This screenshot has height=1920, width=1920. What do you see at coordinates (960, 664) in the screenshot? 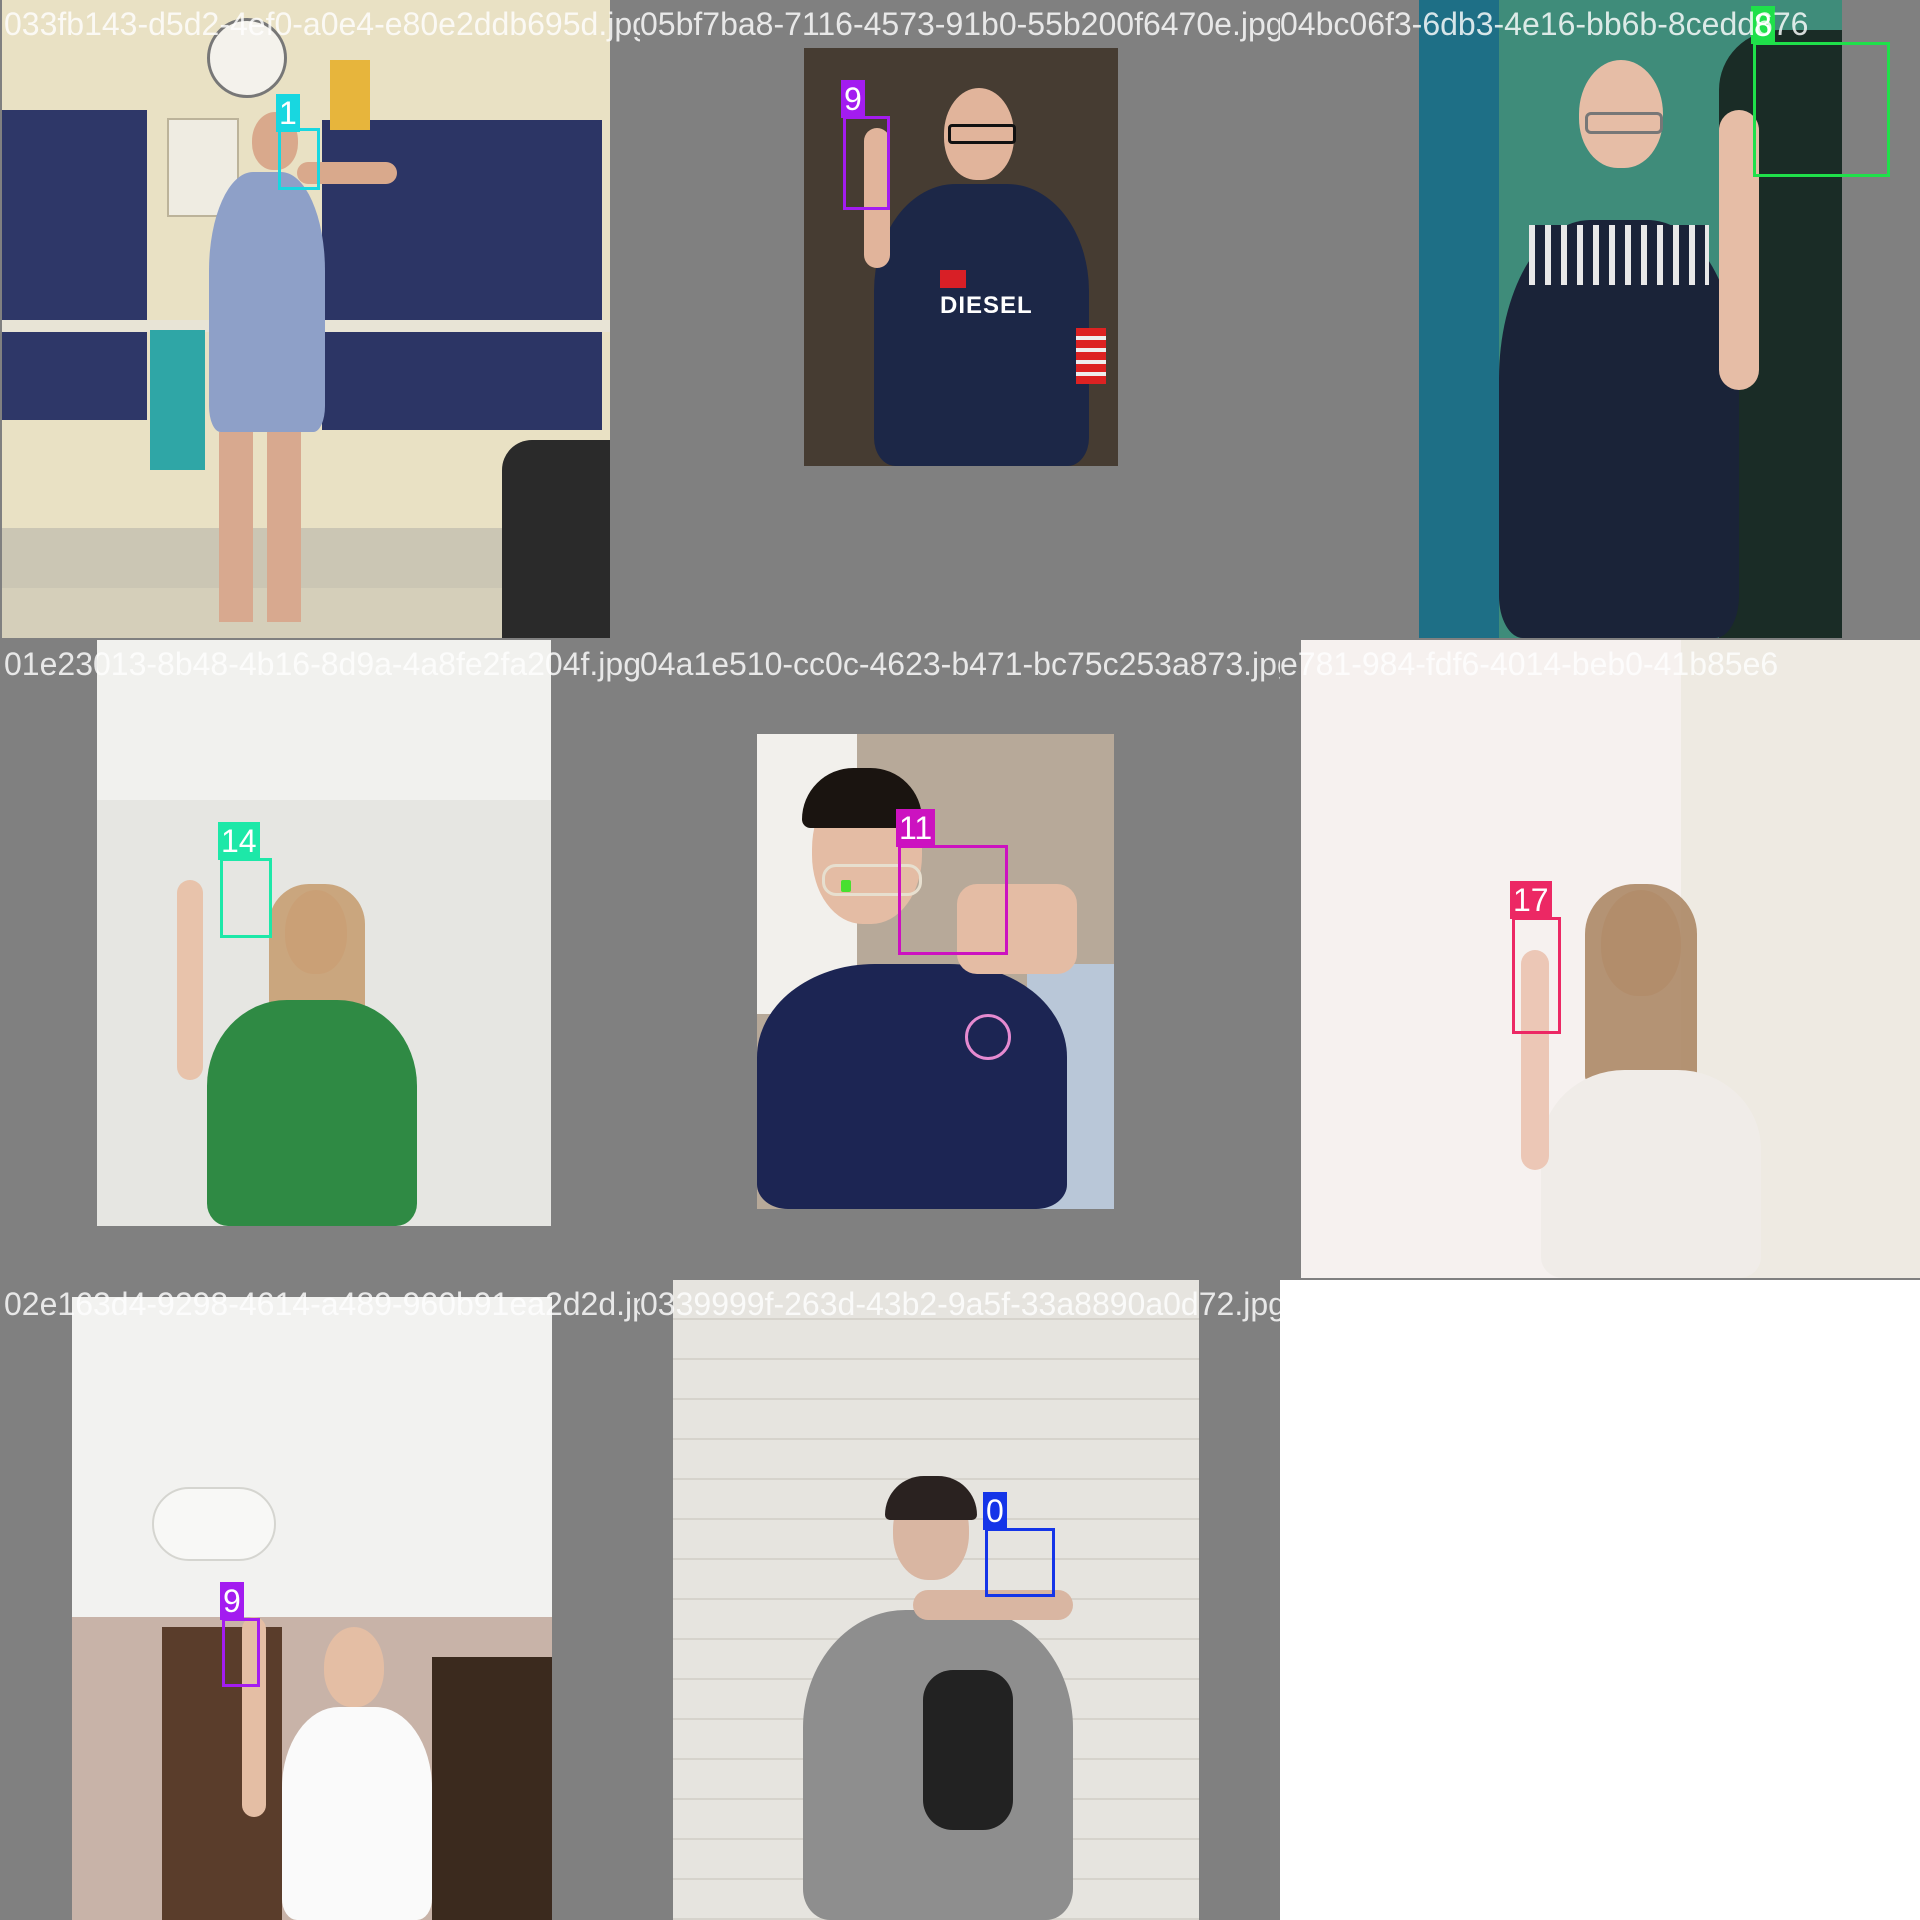
I see `filename-5: 04a1e510-cc0c-4623-b471-bc75c253a873.jpg` at bounding box center [960, 664].